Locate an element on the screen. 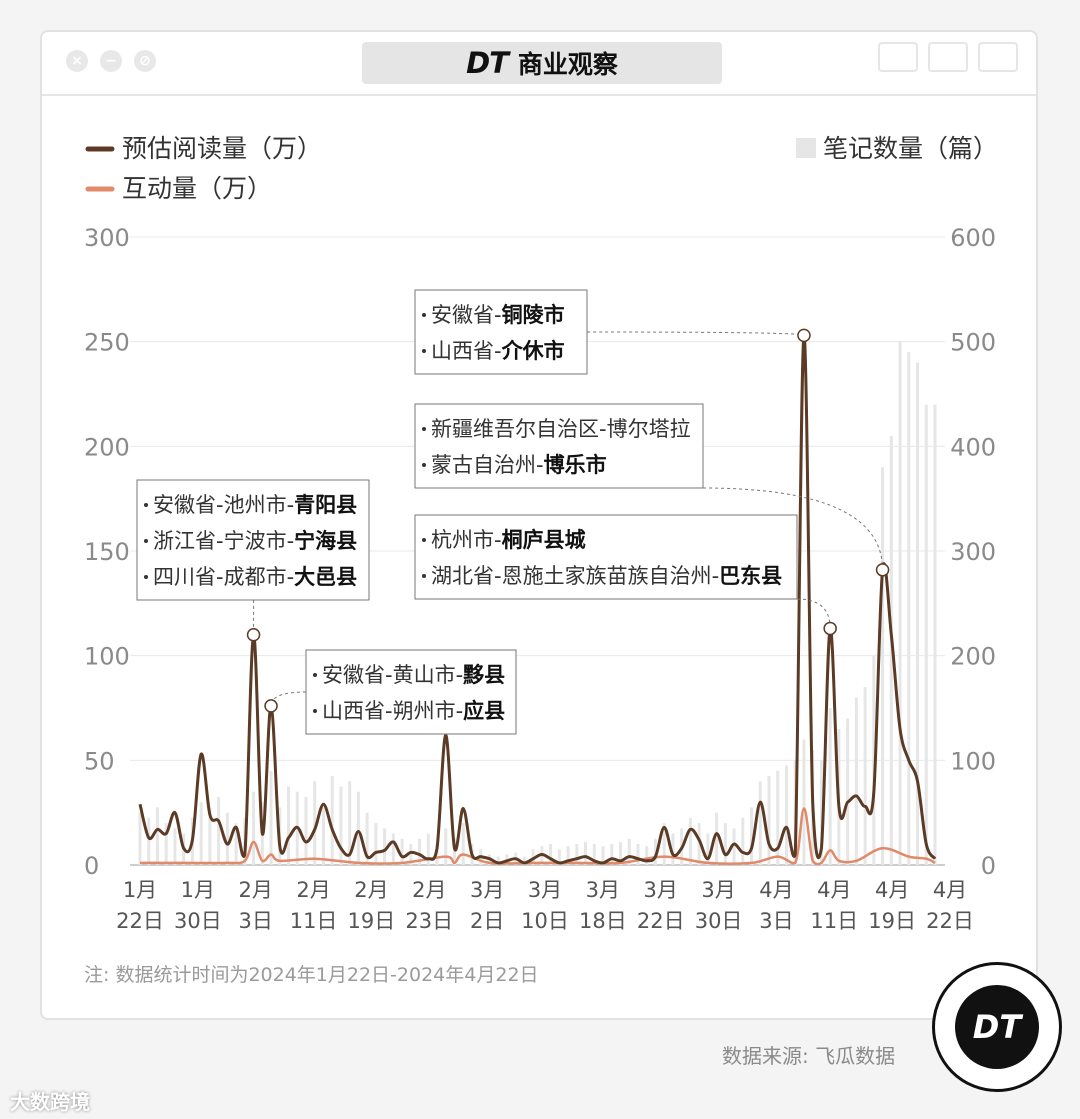 This screenshot has height=1119, width=1080. share-icon is located at coordinates (948, 57).